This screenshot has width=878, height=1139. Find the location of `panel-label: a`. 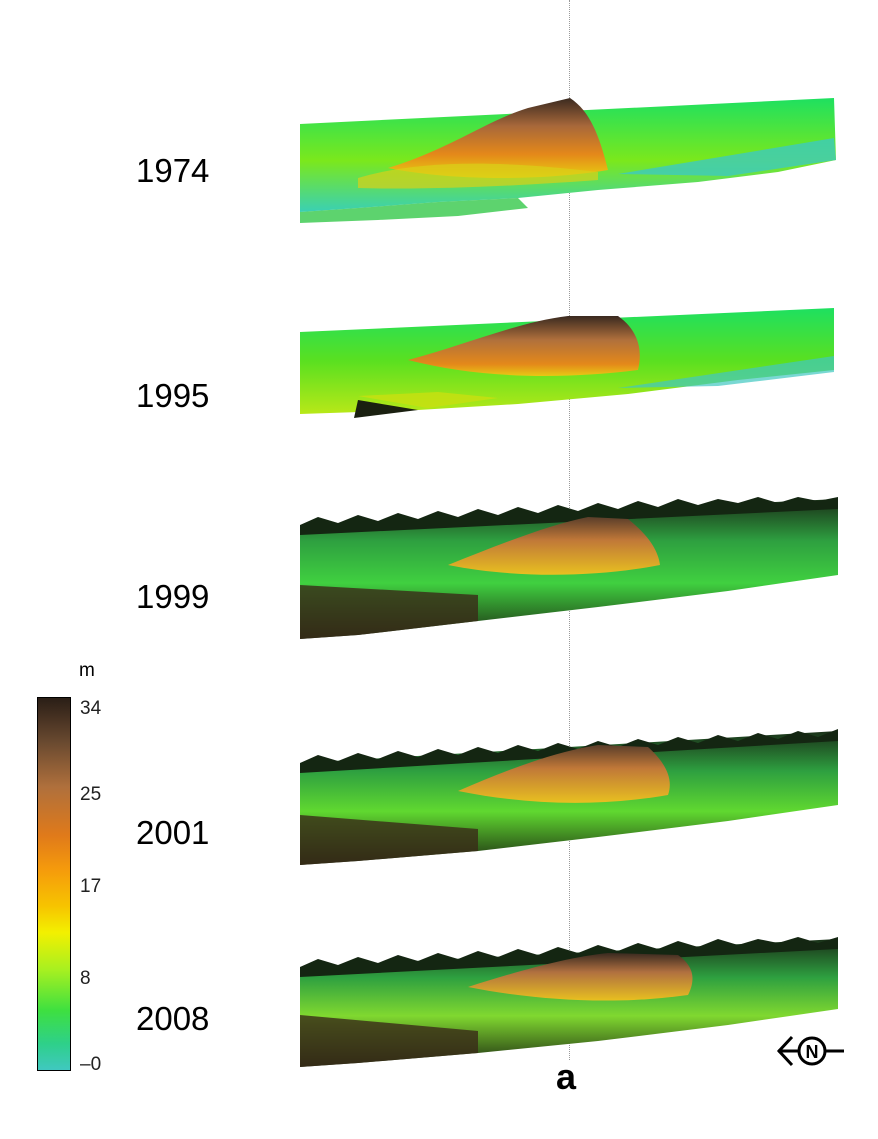

panel-label: a is located at coordinates (566, 1076).